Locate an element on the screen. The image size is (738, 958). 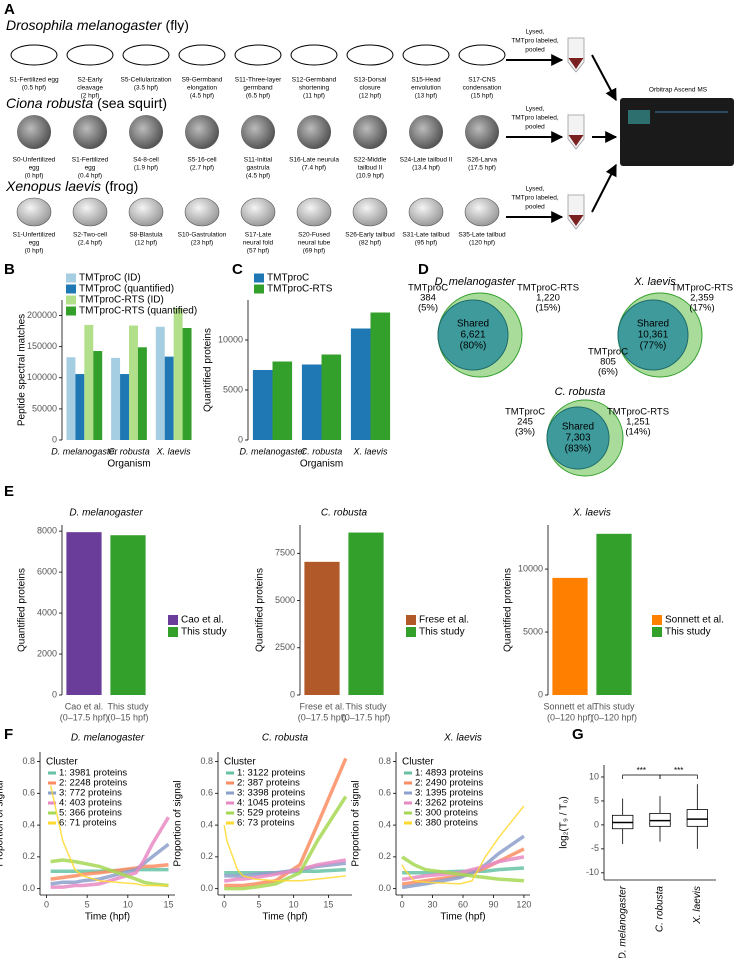
organism-title: Xenopus laevis (frog) is located at coordinates (71, 186).